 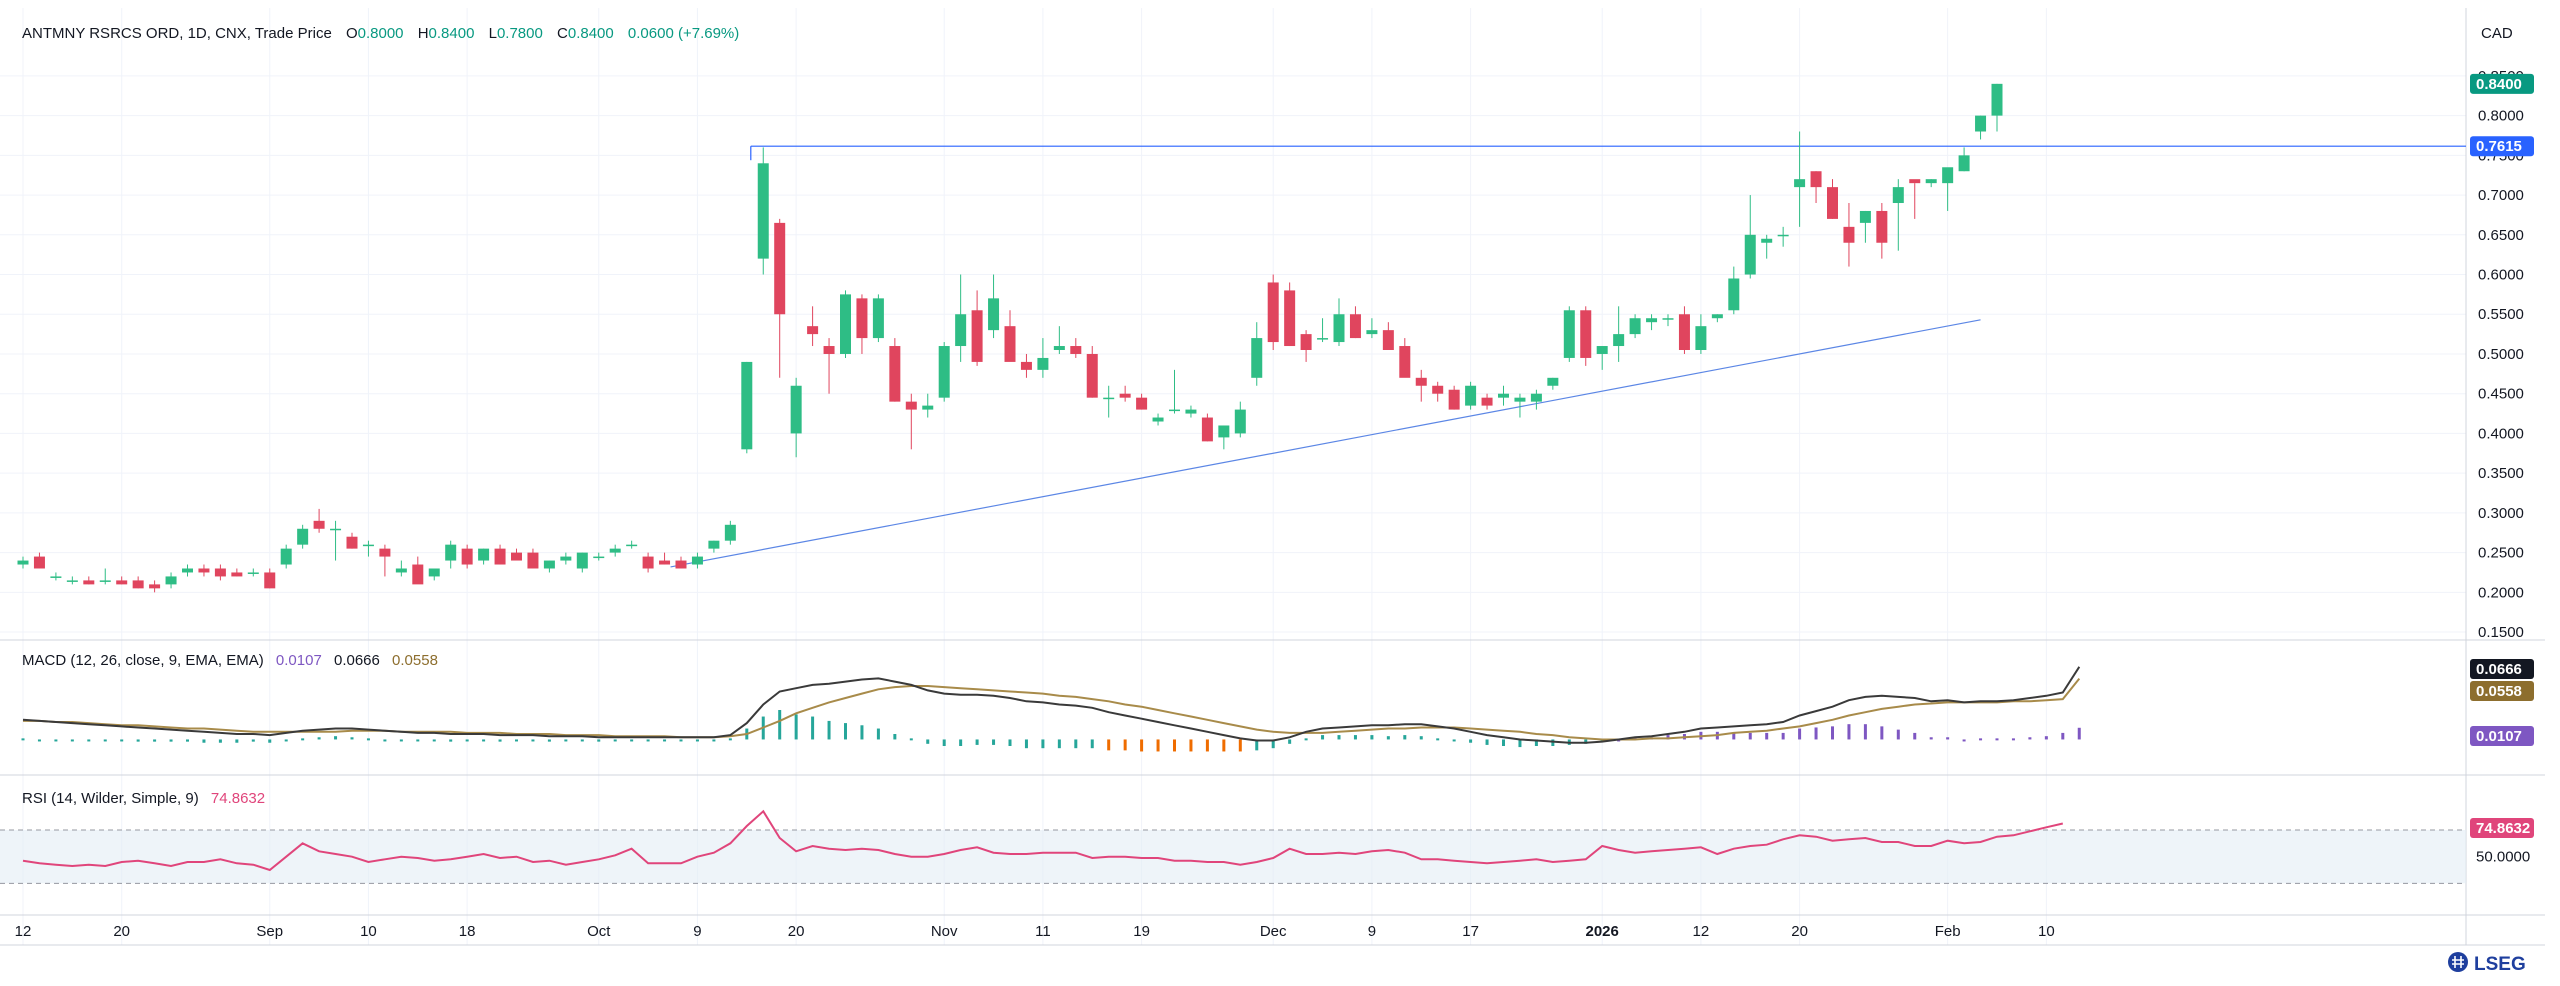 What do you see at coordinates (697, 931) in the screenshot?
I see `time-tick-label: 9` at bounding box center [697, 931].